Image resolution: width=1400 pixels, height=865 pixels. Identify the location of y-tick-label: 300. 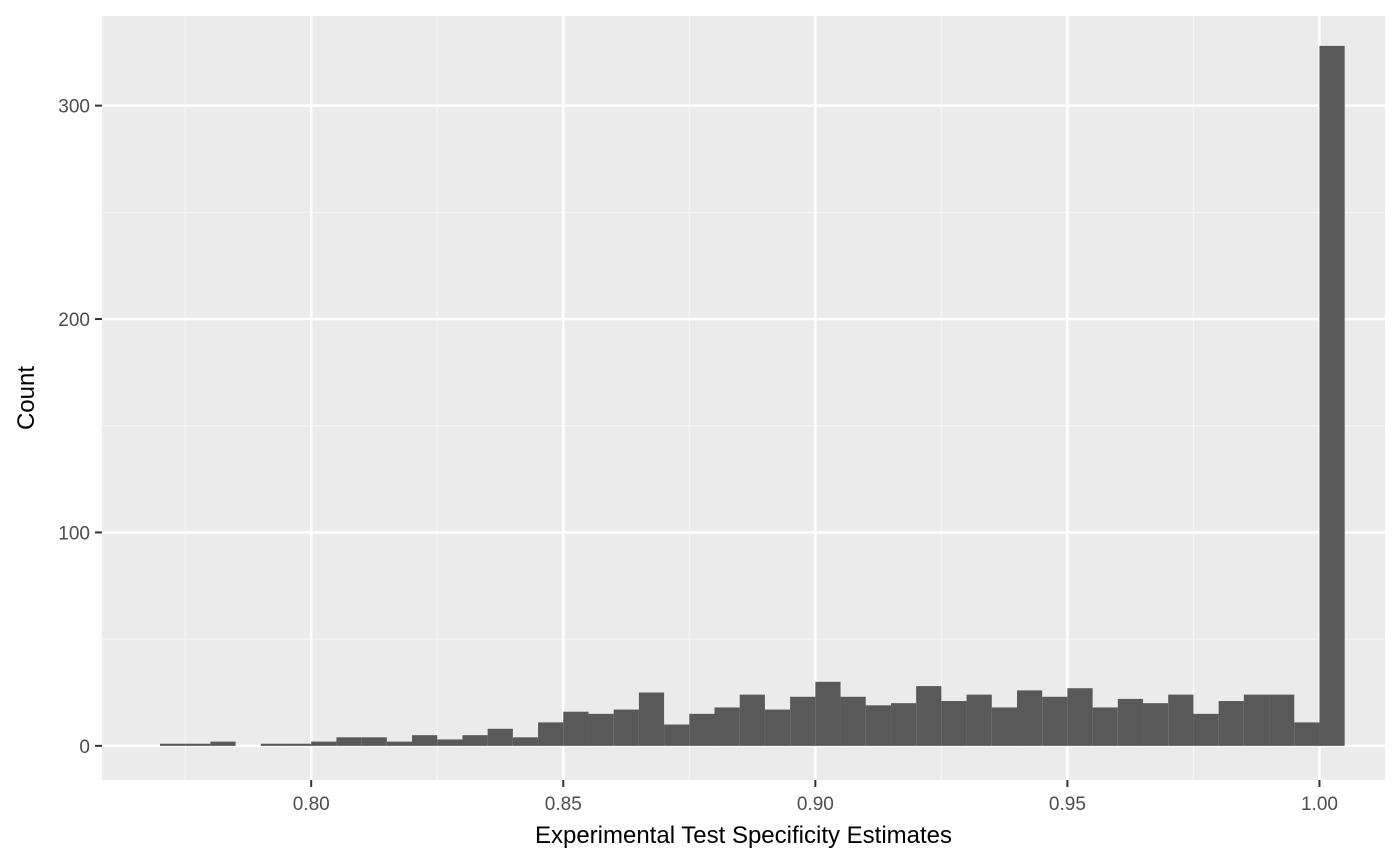
(74, 107).